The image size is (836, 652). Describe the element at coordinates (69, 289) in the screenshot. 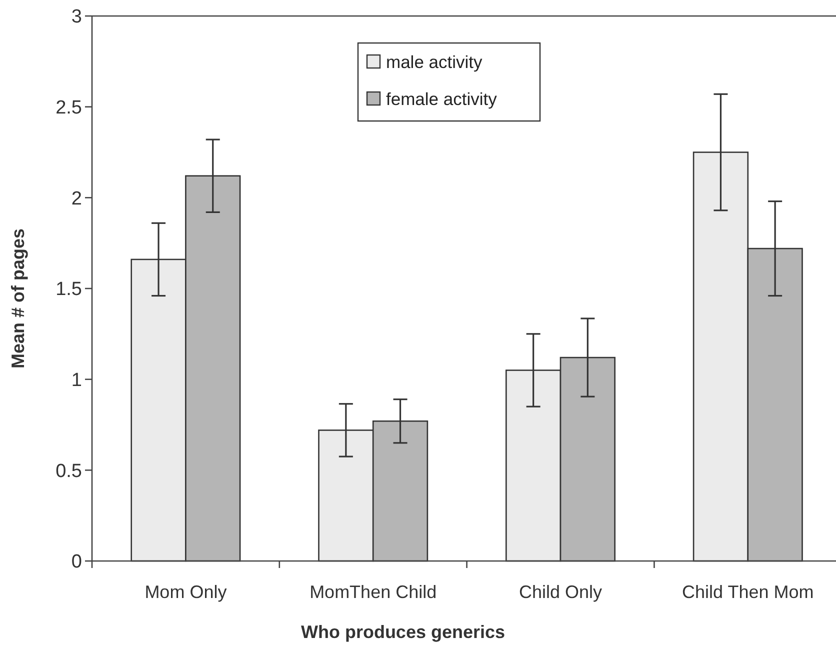

I see `y-tick-label: 1.5` at that location.